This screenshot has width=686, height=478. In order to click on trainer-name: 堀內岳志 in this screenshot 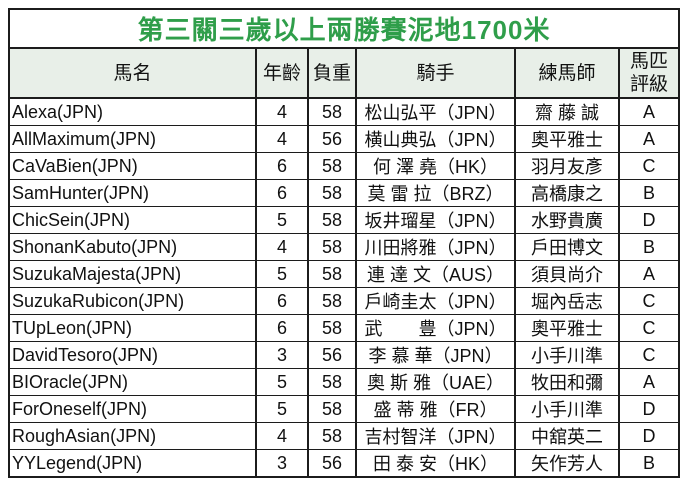, I will do `click(567, 301)`.